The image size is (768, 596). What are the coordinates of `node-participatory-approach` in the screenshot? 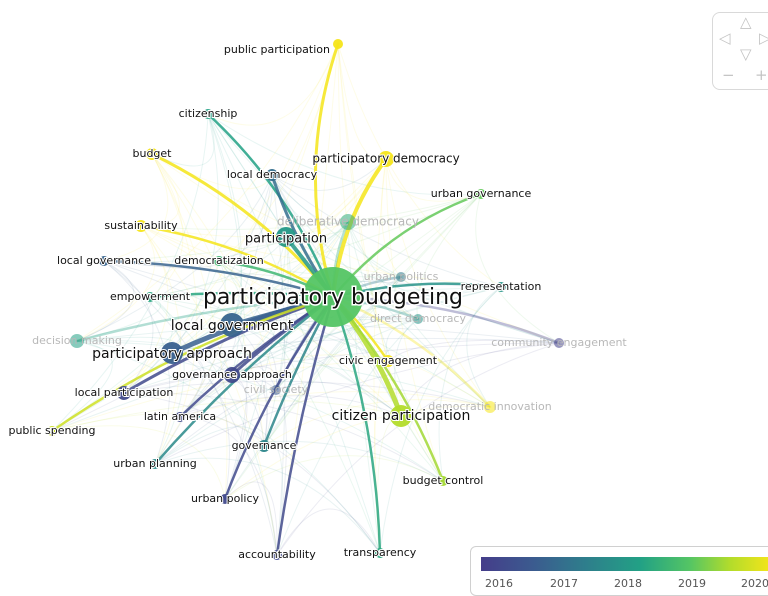 It's located at (172, 353).